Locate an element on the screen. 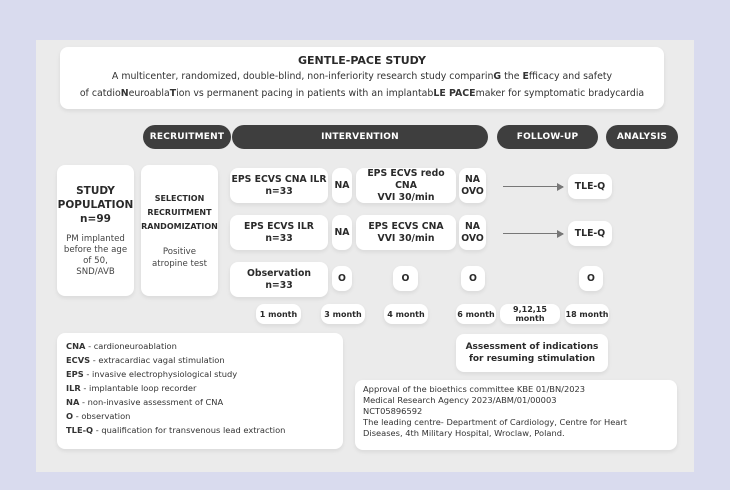 The width and height of the screenshot is (730, 490). arm-3-outcome-label: O is located at coordinates (591, 278).